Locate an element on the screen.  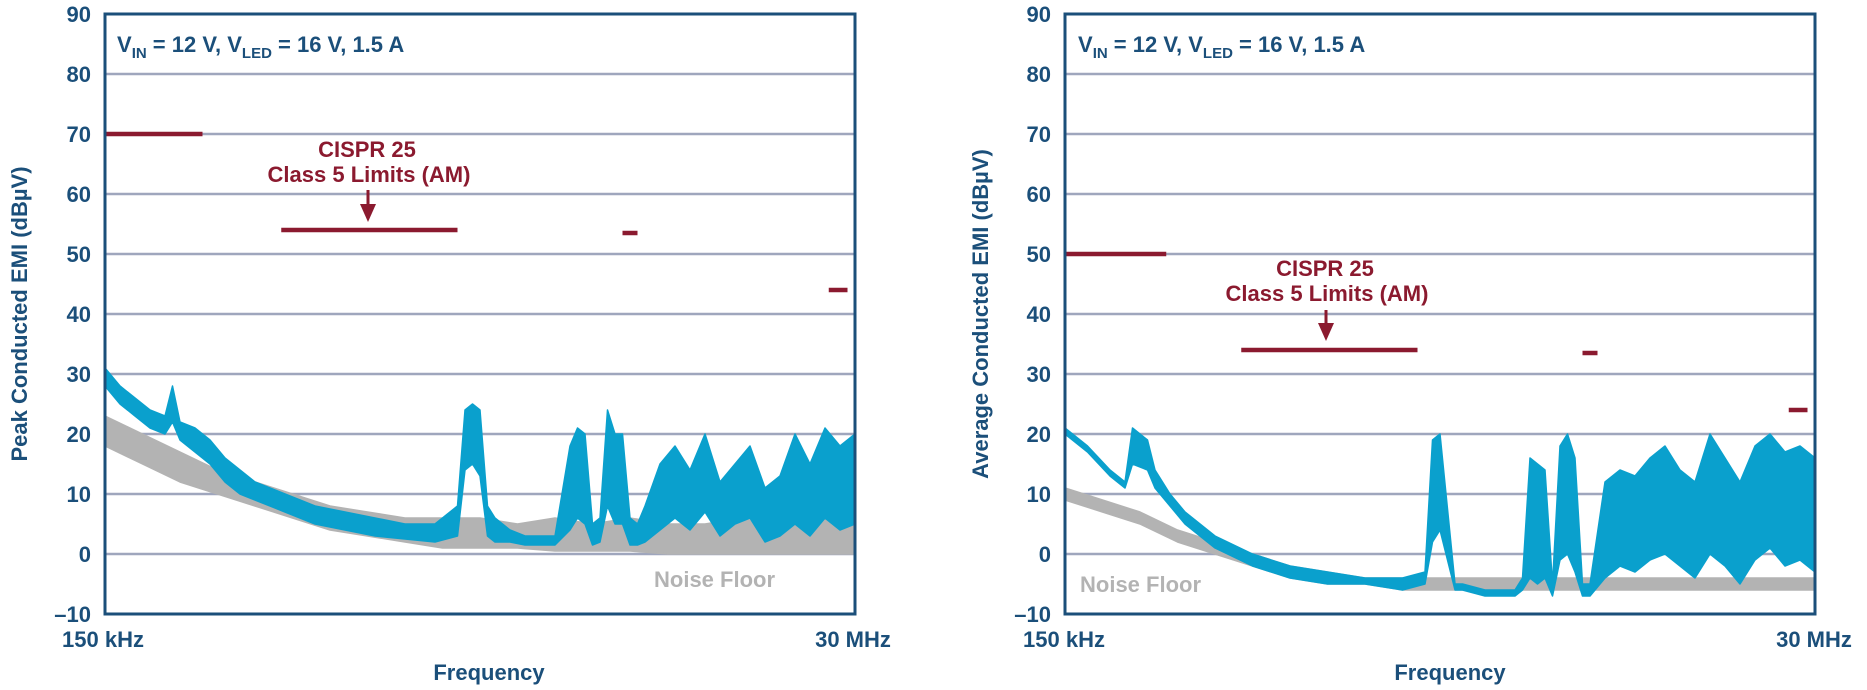
peak-limit-label-line2: Class 5 Limits (AM) is located at coordinates (369, 174).